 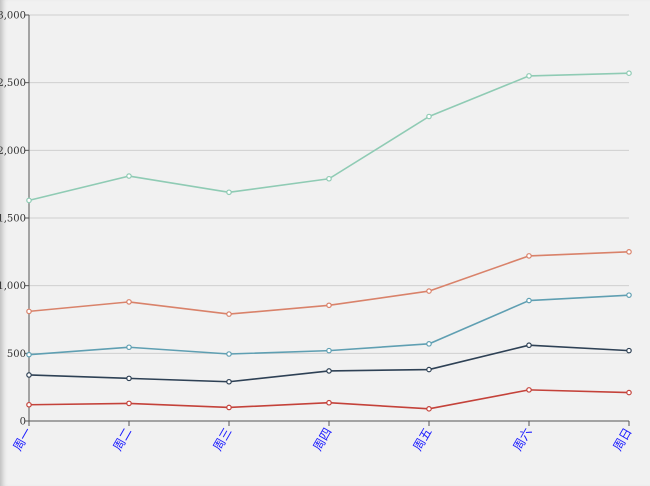 What do you see at coordinates (322, 440) in the screenshot?
I see `x-tick-label: 周四` at bounding box center [322, 440].